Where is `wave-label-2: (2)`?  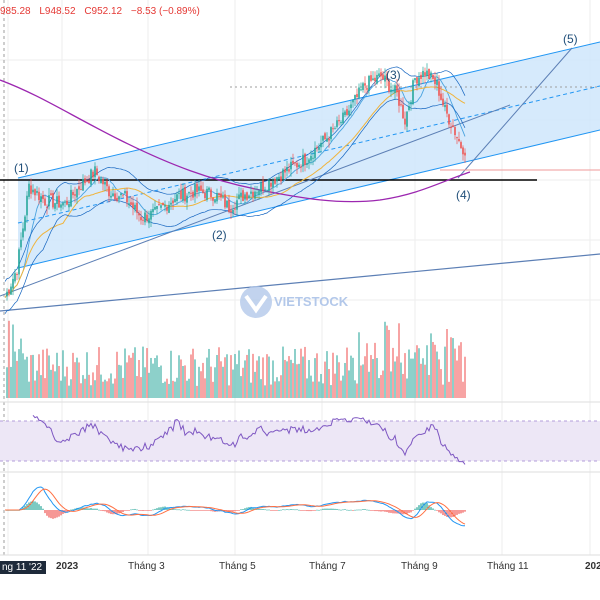
wave-label-2: (2) is located at coordinates (219, 235).